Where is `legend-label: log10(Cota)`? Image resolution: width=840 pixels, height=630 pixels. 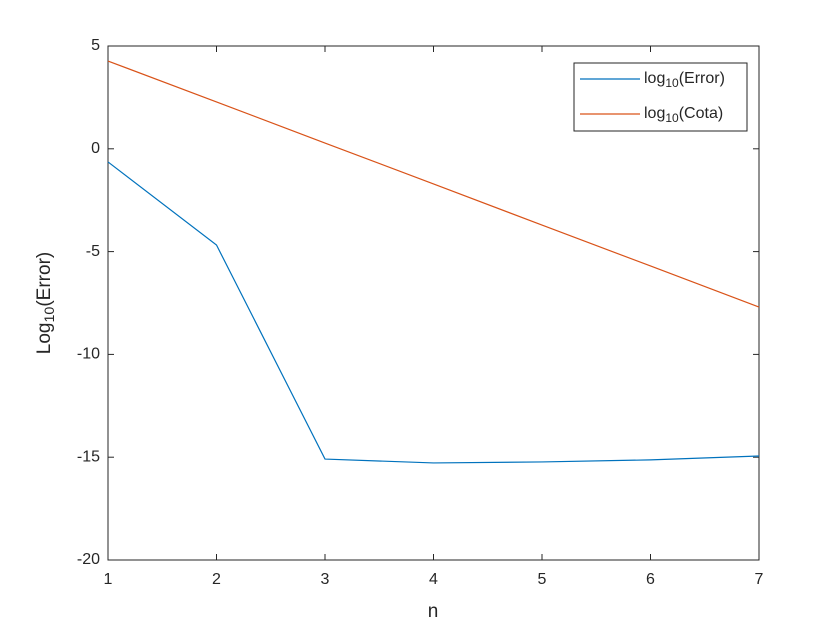 legend-label: log10(Cota) is located at coordinates (683, 115).